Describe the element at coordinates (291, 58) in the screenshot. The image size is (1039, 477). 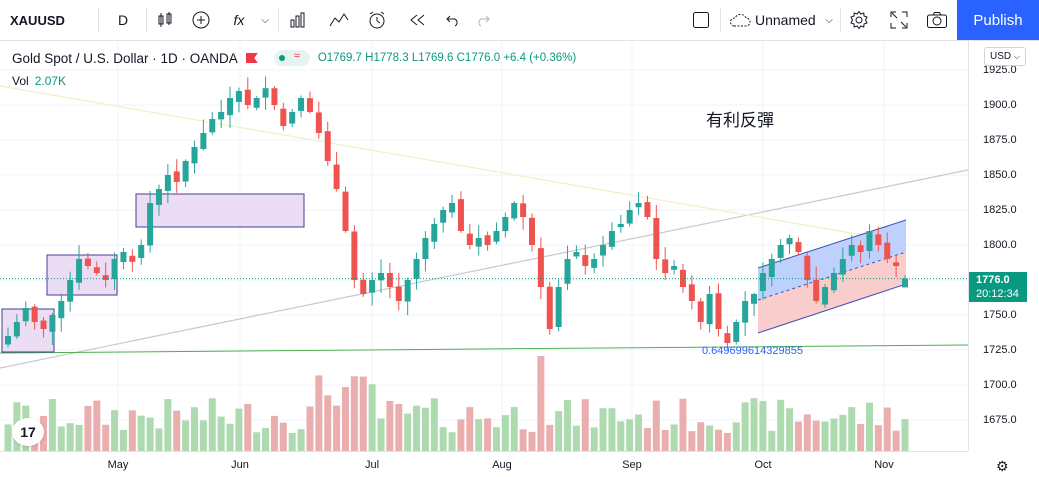
I see `market-status-icon: ≈` at that location.